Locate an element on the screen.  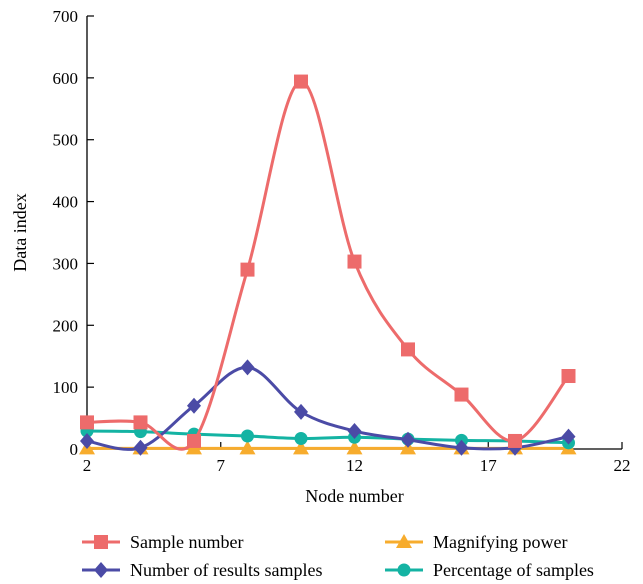
legend-item: Magnifying power is located at coordinates (476, 542).